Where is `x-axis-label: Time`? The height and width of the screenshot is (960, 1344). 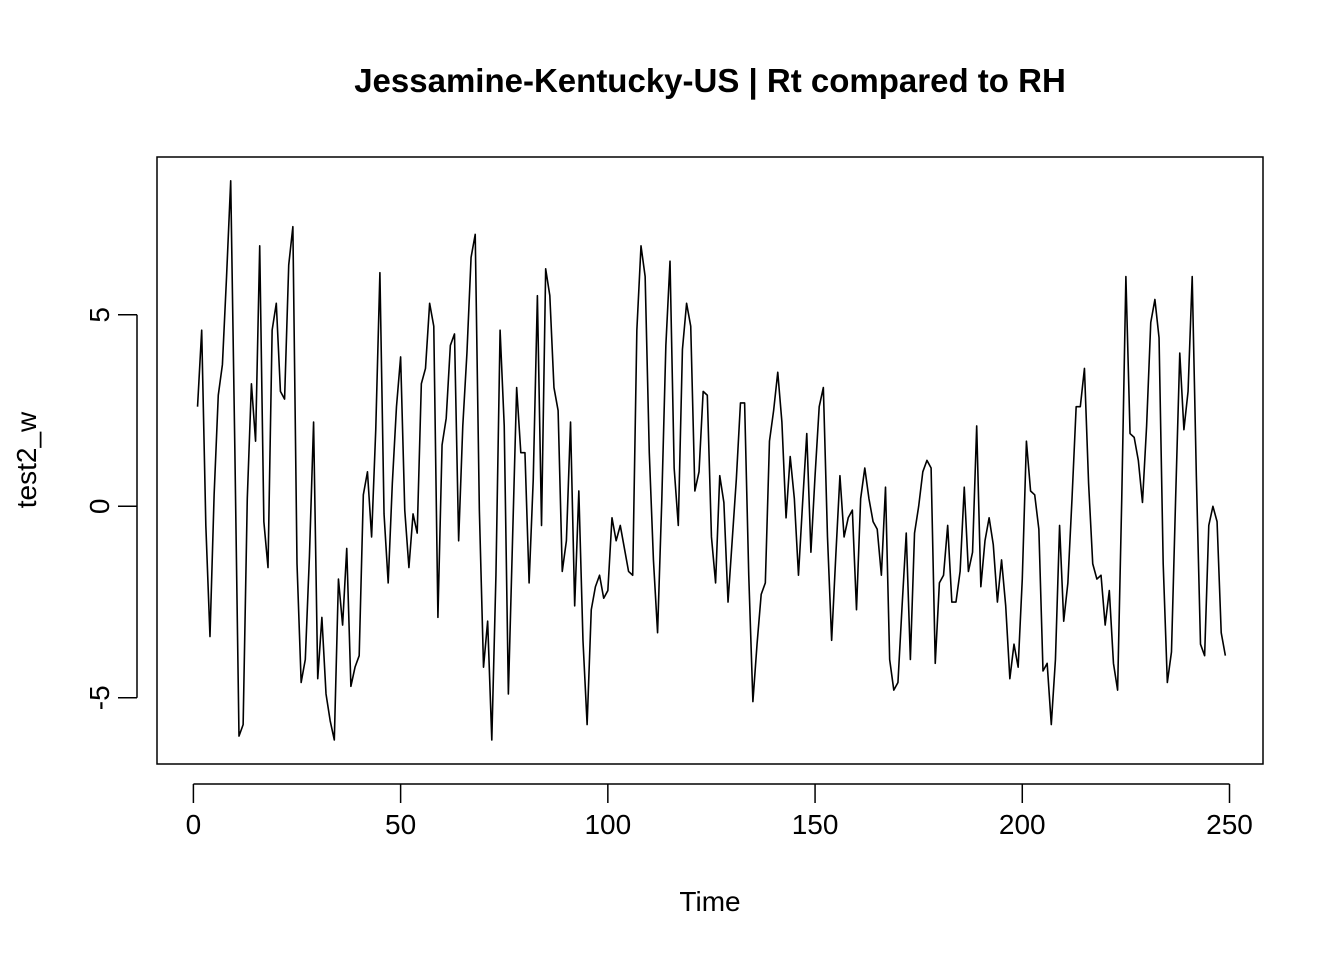
x-axis-label: Time is located at coordinates (709, 901).